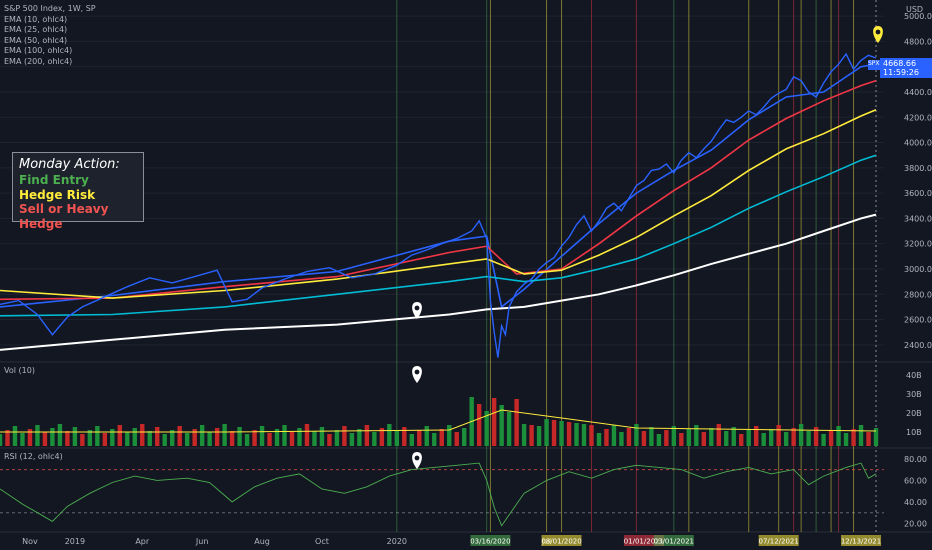 The height and width of the screenshot is (550, 932). What do you see at coordinates (900, 63) in the screenshot?
I see `last-price-value: 4668.66` at bounding box center [900, 63].